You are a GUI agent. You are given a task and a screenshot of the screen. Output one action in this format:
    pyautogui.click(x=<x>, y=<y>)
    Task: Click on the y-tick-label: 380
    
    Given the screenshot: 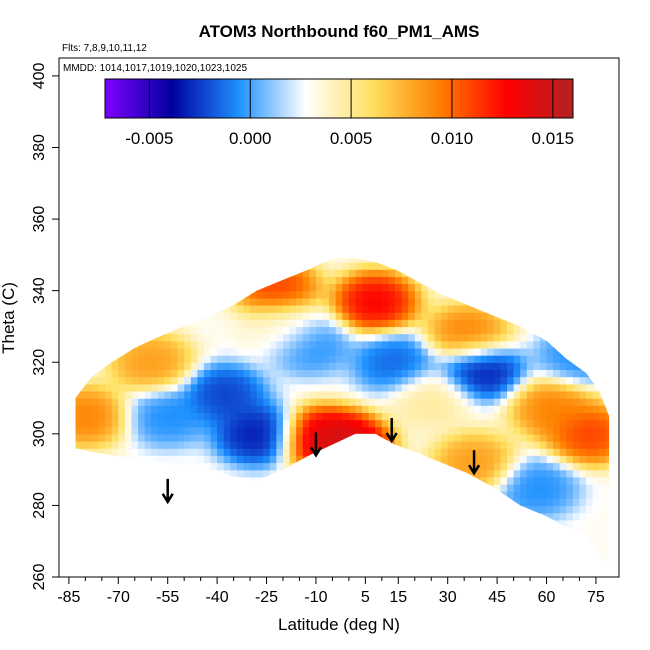 What is the action you would take?
    pyautogui.click(x=39, y=147)
    